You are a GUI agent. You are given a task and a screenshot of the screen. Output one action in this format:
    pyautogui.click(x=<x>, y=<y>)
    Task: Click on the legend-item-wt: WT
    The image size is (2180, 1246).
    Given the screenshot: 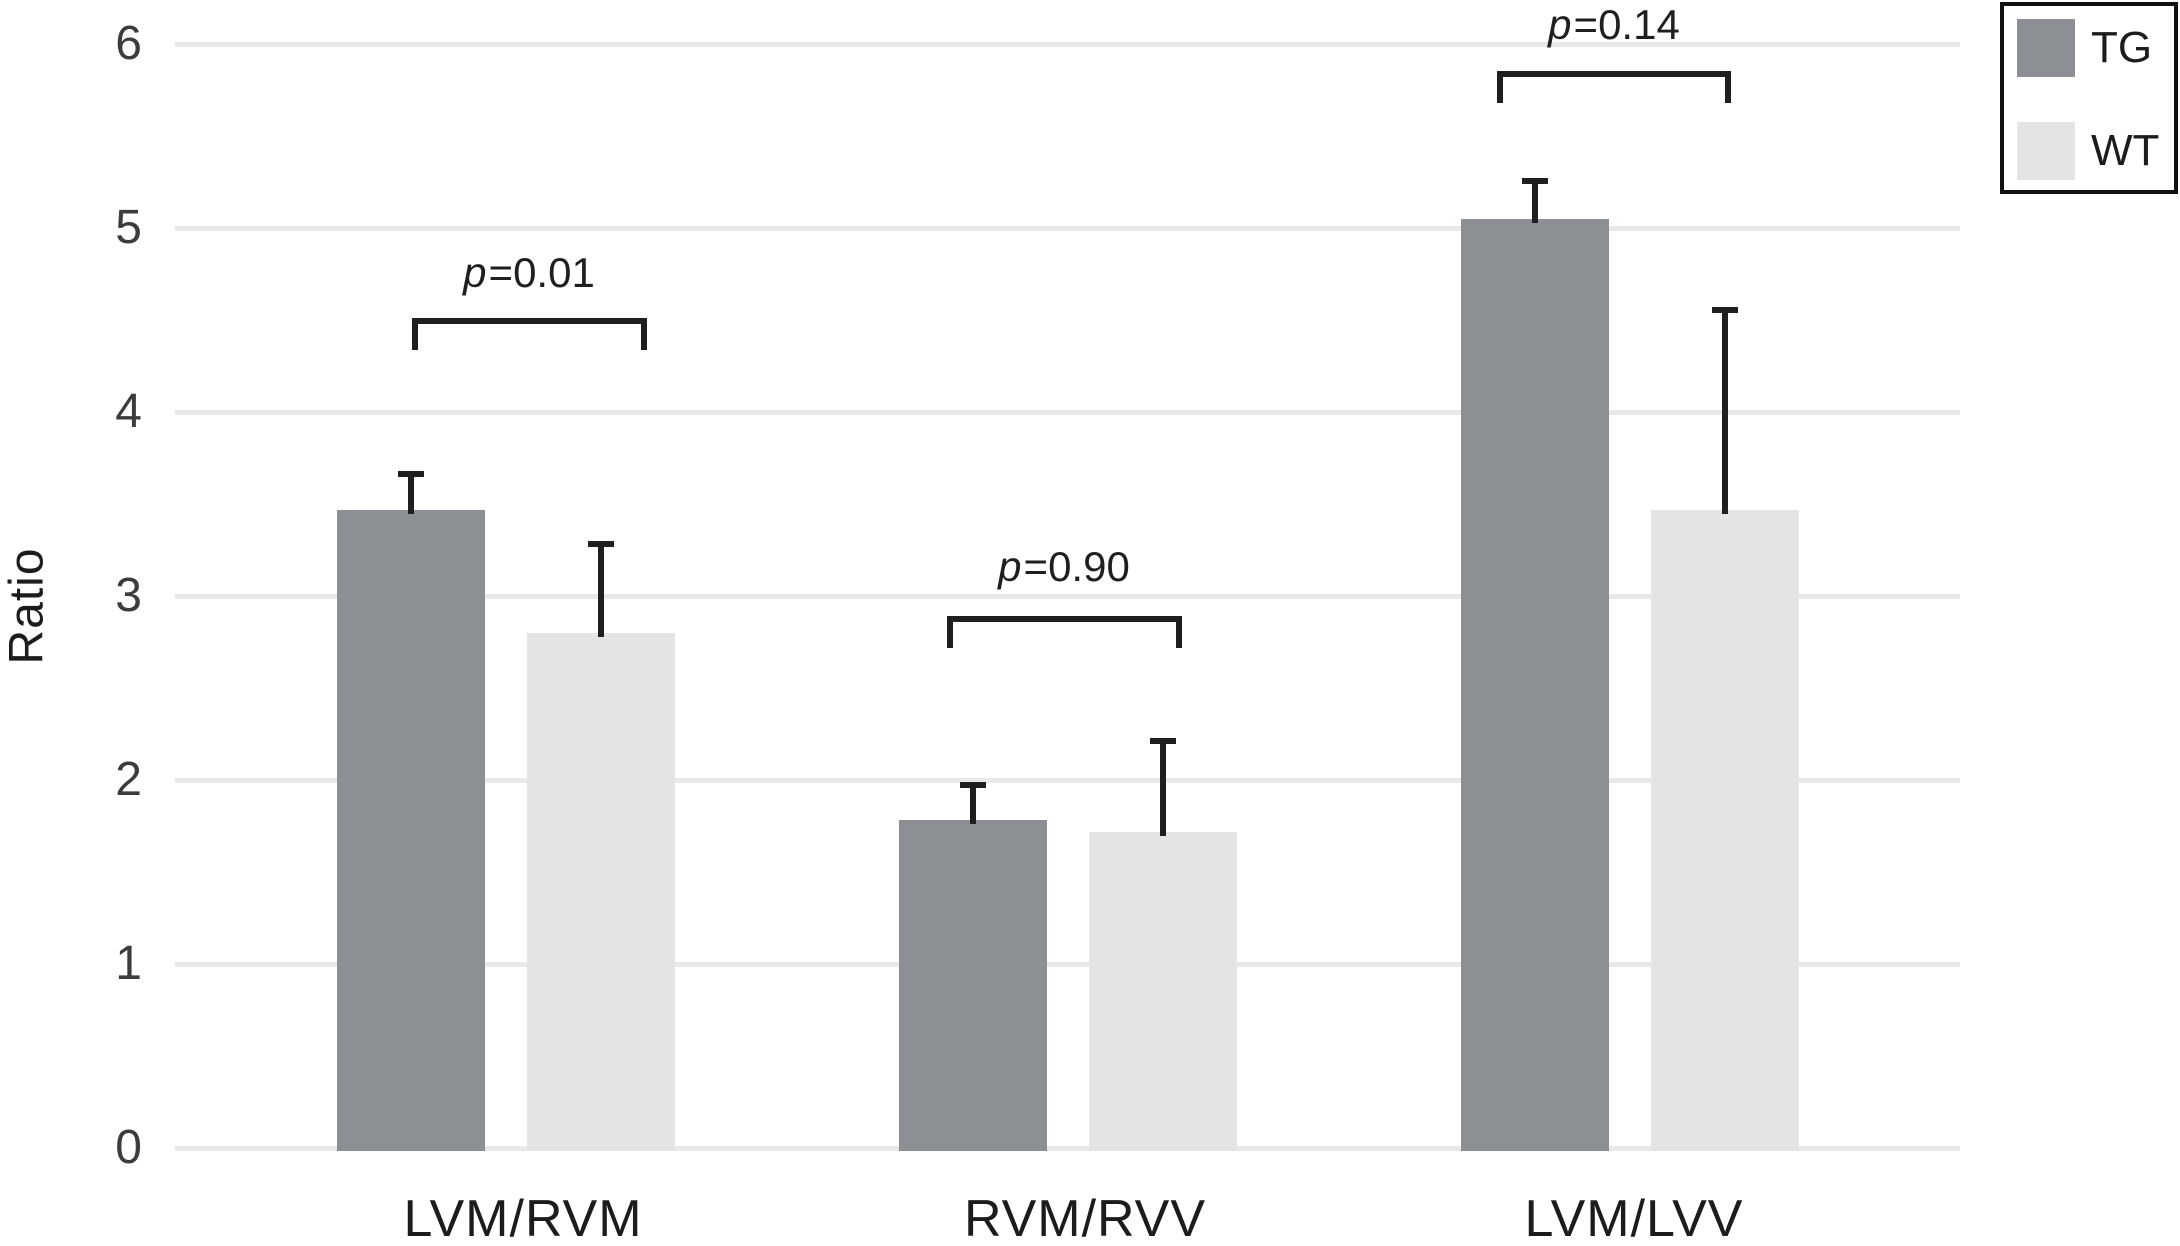 What is the action you would take?
    pyautogui.click(x=2088, y=151)
    